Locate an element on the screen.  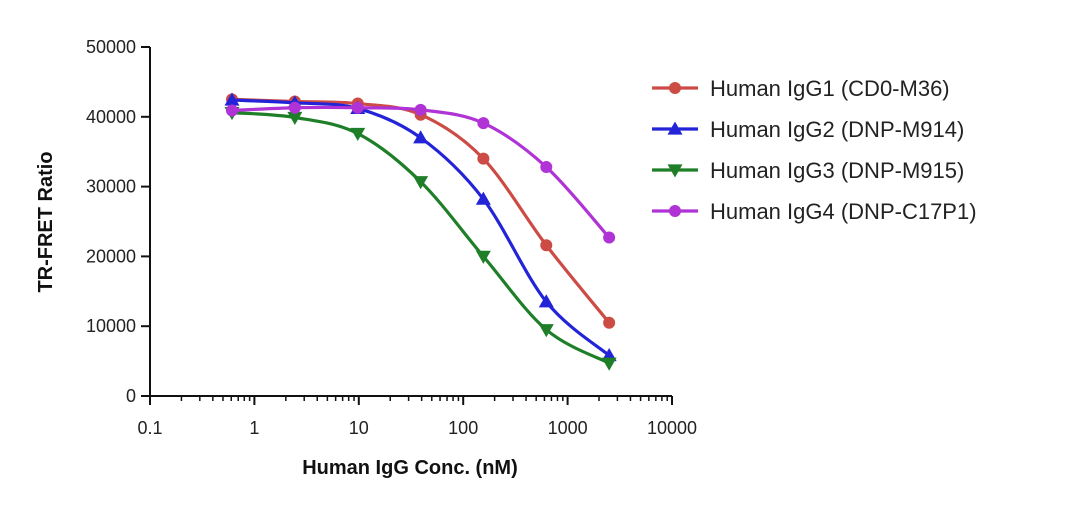
series-line is located at coordinates (420, 172).